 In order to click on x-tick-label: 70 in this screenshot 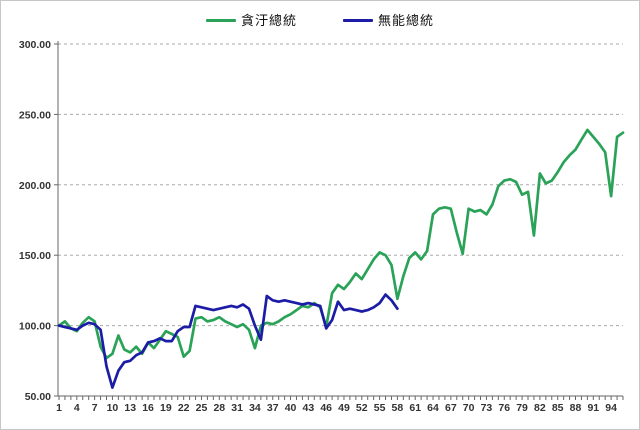, I will do `click(469, 408)`.